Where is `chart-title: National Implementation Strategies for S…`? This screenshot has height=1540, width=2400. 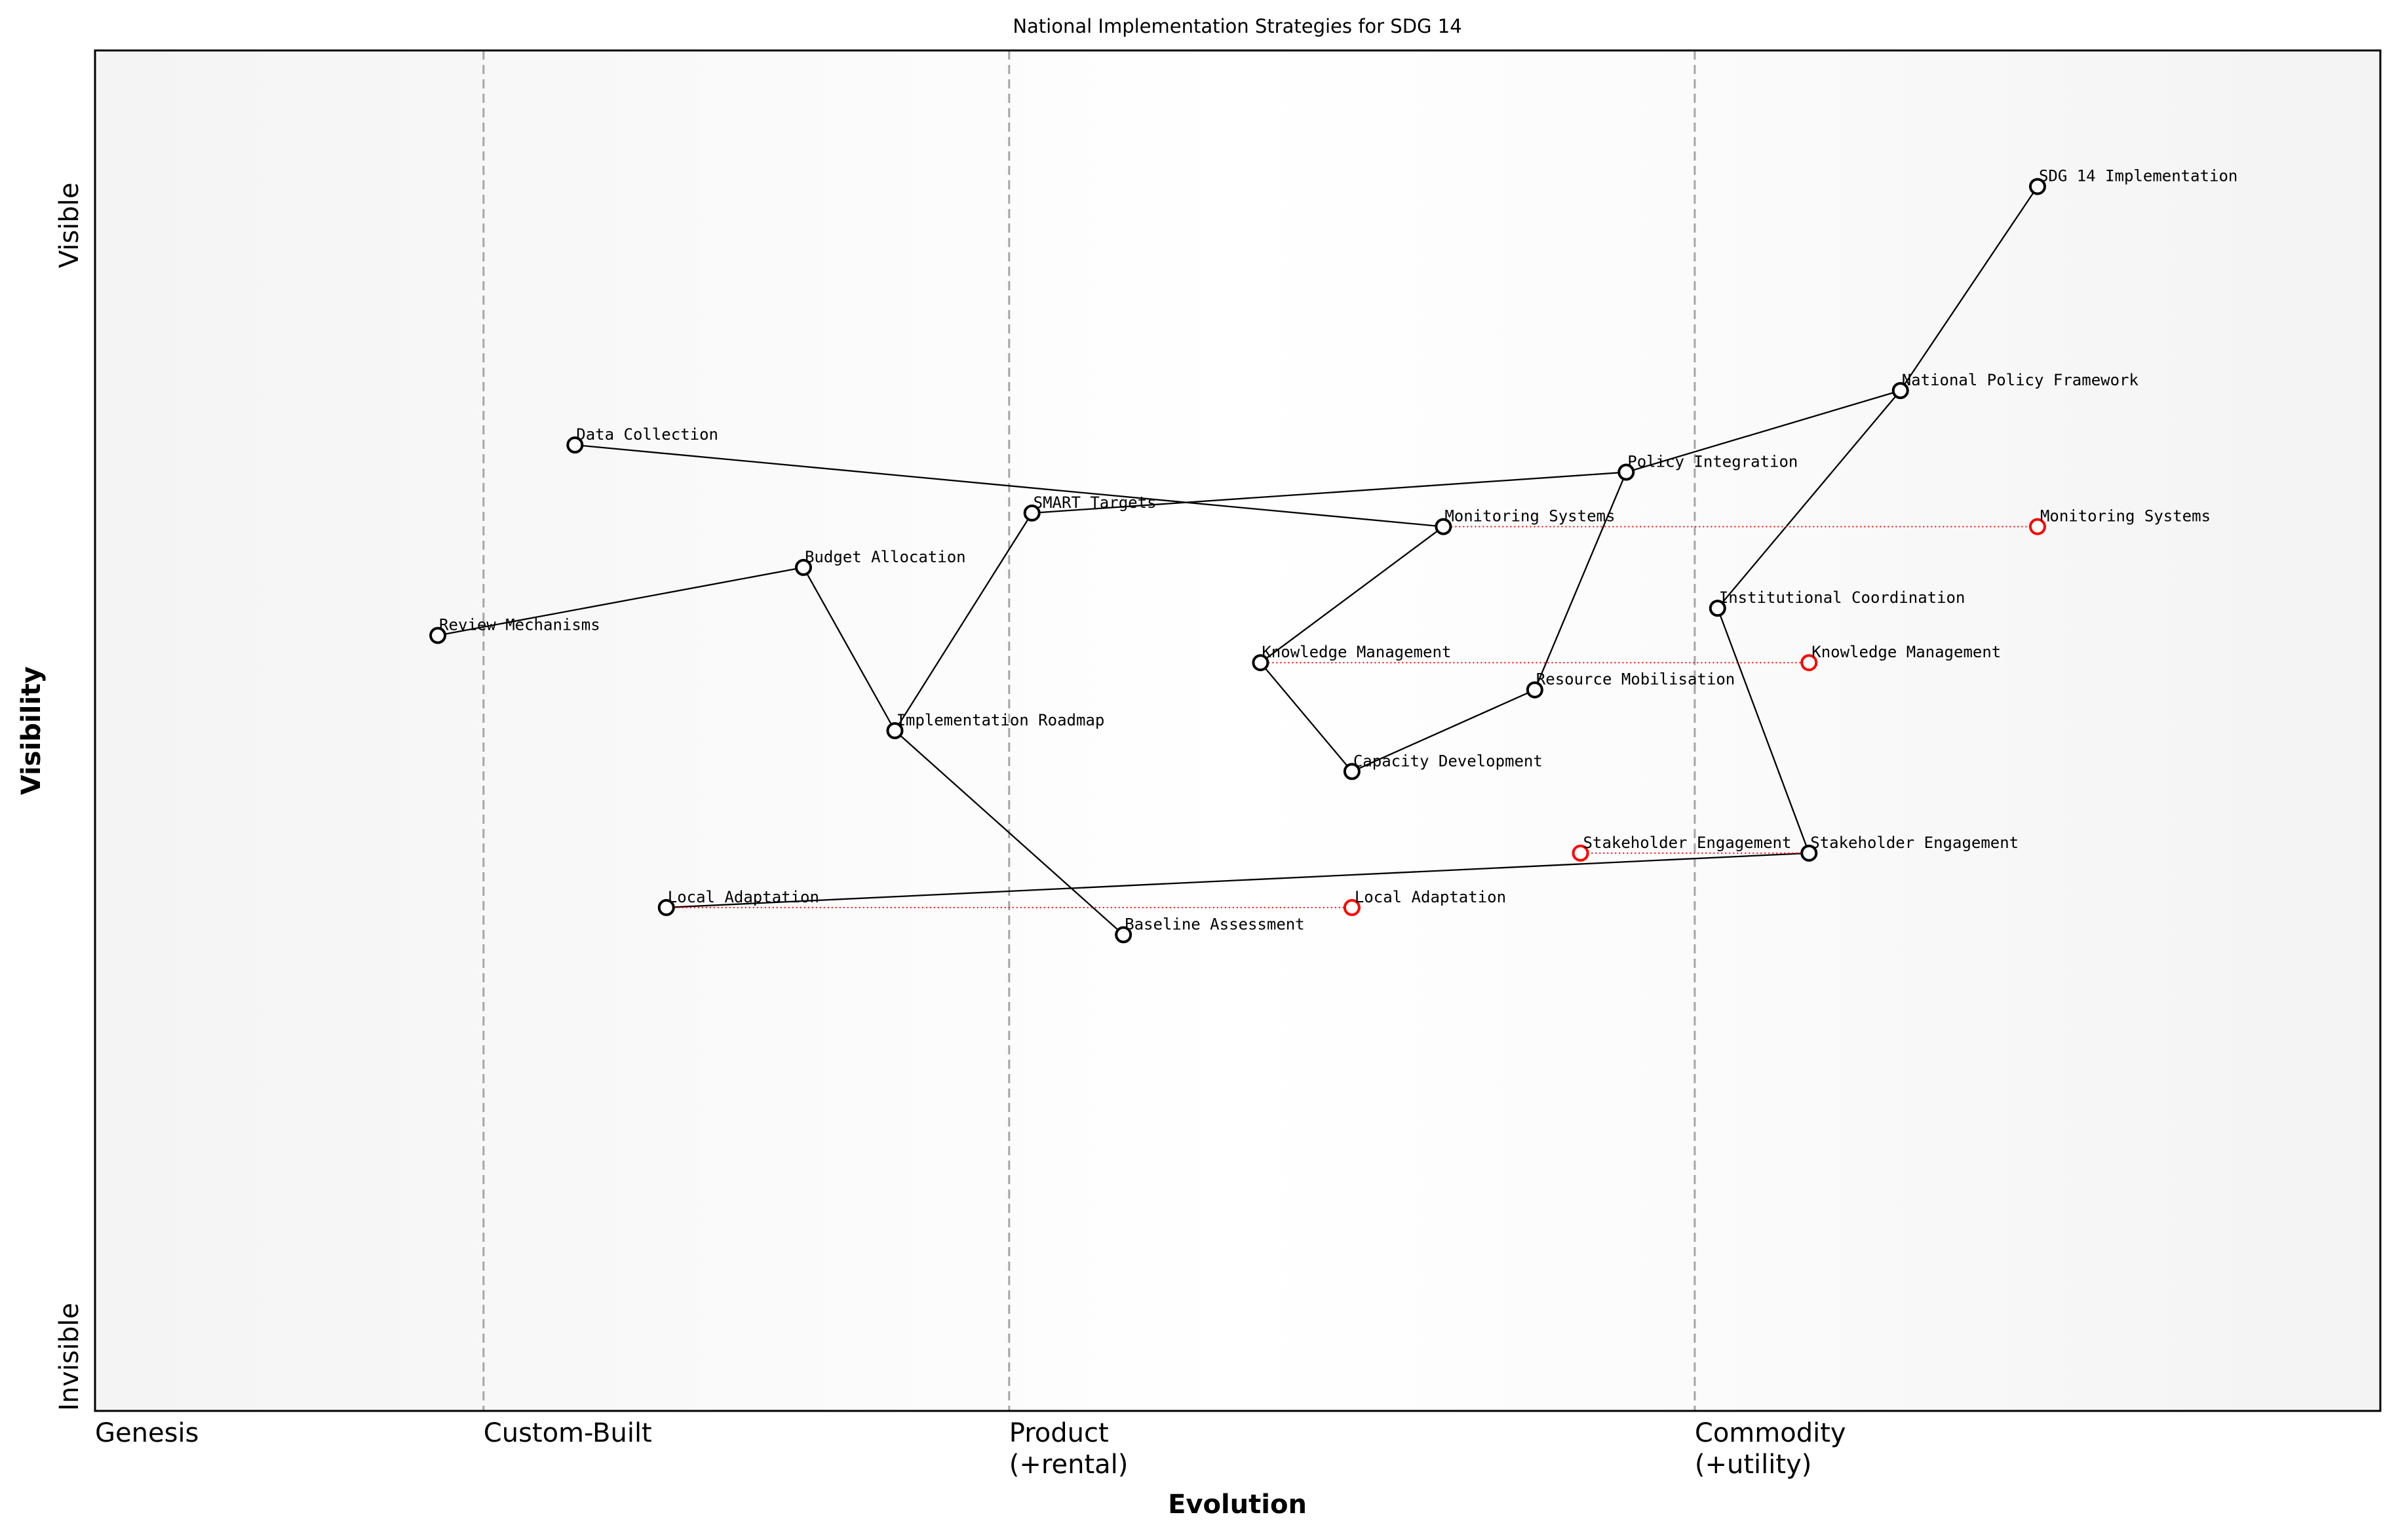
chart-title: National Implementation Strategies for S… is located at coordinates (1237, 26).